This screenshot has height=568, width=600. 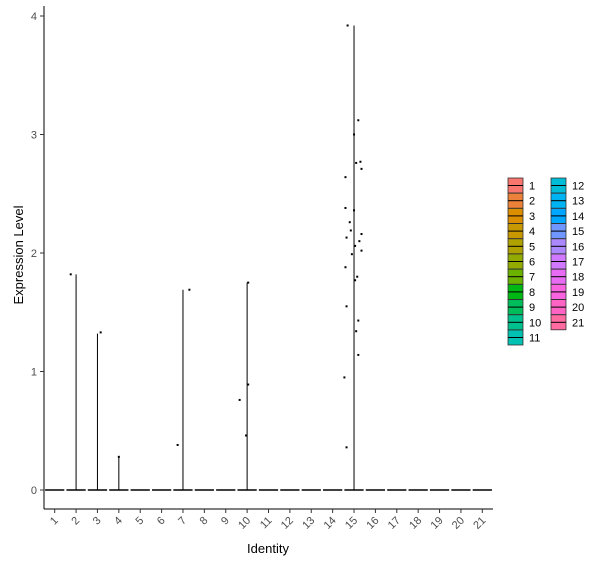 I want to click on legend-label: 4, so click(x=532, y=232).